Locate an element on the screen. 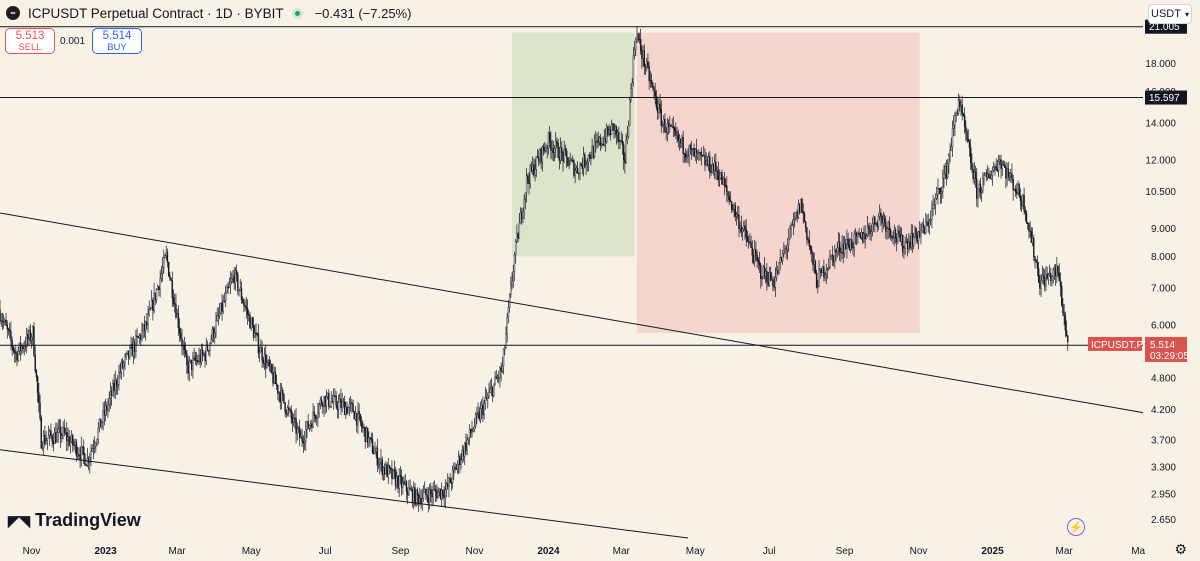 Image resolution: width=1200 pixels, height=561 pixels. symbol-title: ICPUSDT Perpetual Contract · 1D · BYBIT is located at coordinates (156, 13).